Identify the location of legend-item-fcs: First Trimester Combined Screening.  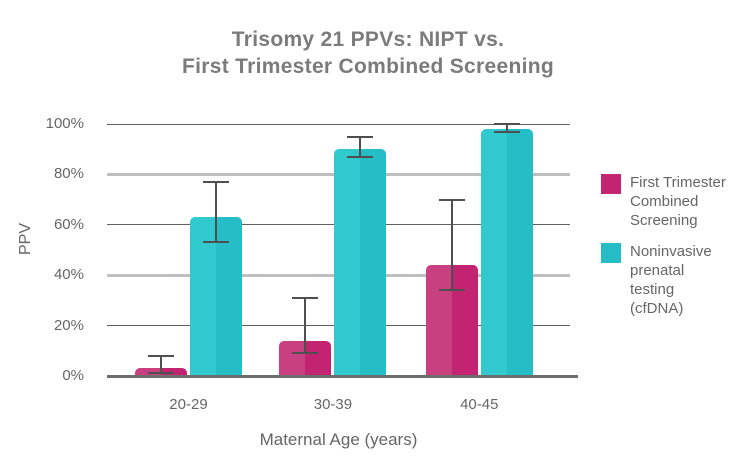
(666, 202).